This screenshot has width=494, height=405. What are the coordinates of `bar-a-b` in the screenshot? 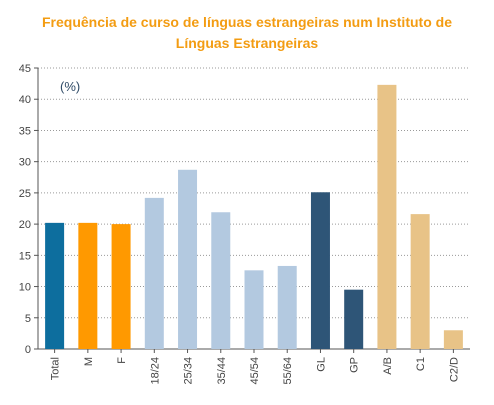 It's located at (387, 217).